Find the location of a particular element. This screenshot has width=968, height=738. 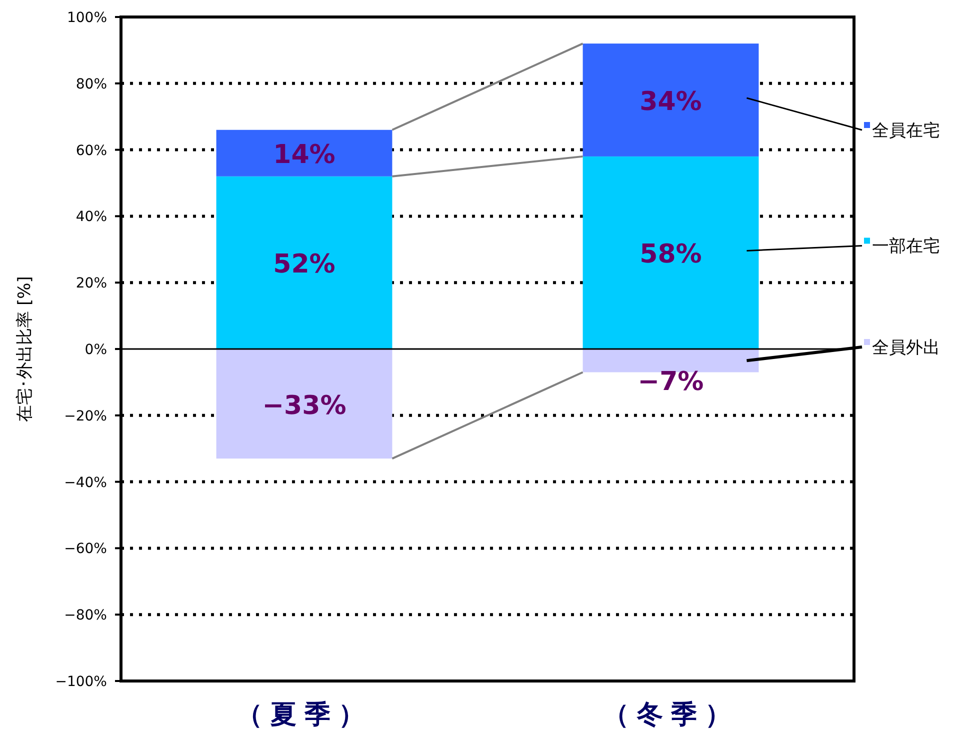

y-tick-label: 100% is located at coordinates (86, 18).